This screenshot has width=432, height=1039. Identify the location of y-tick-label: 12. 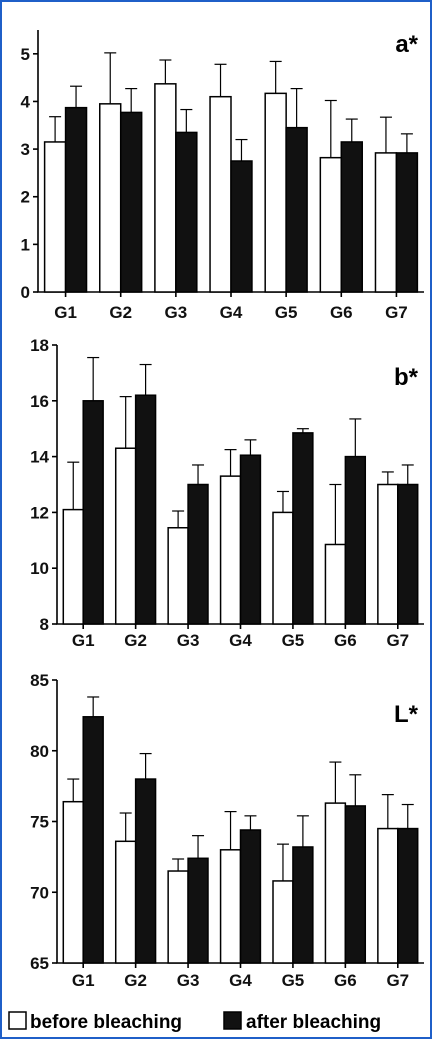
(39, 512).